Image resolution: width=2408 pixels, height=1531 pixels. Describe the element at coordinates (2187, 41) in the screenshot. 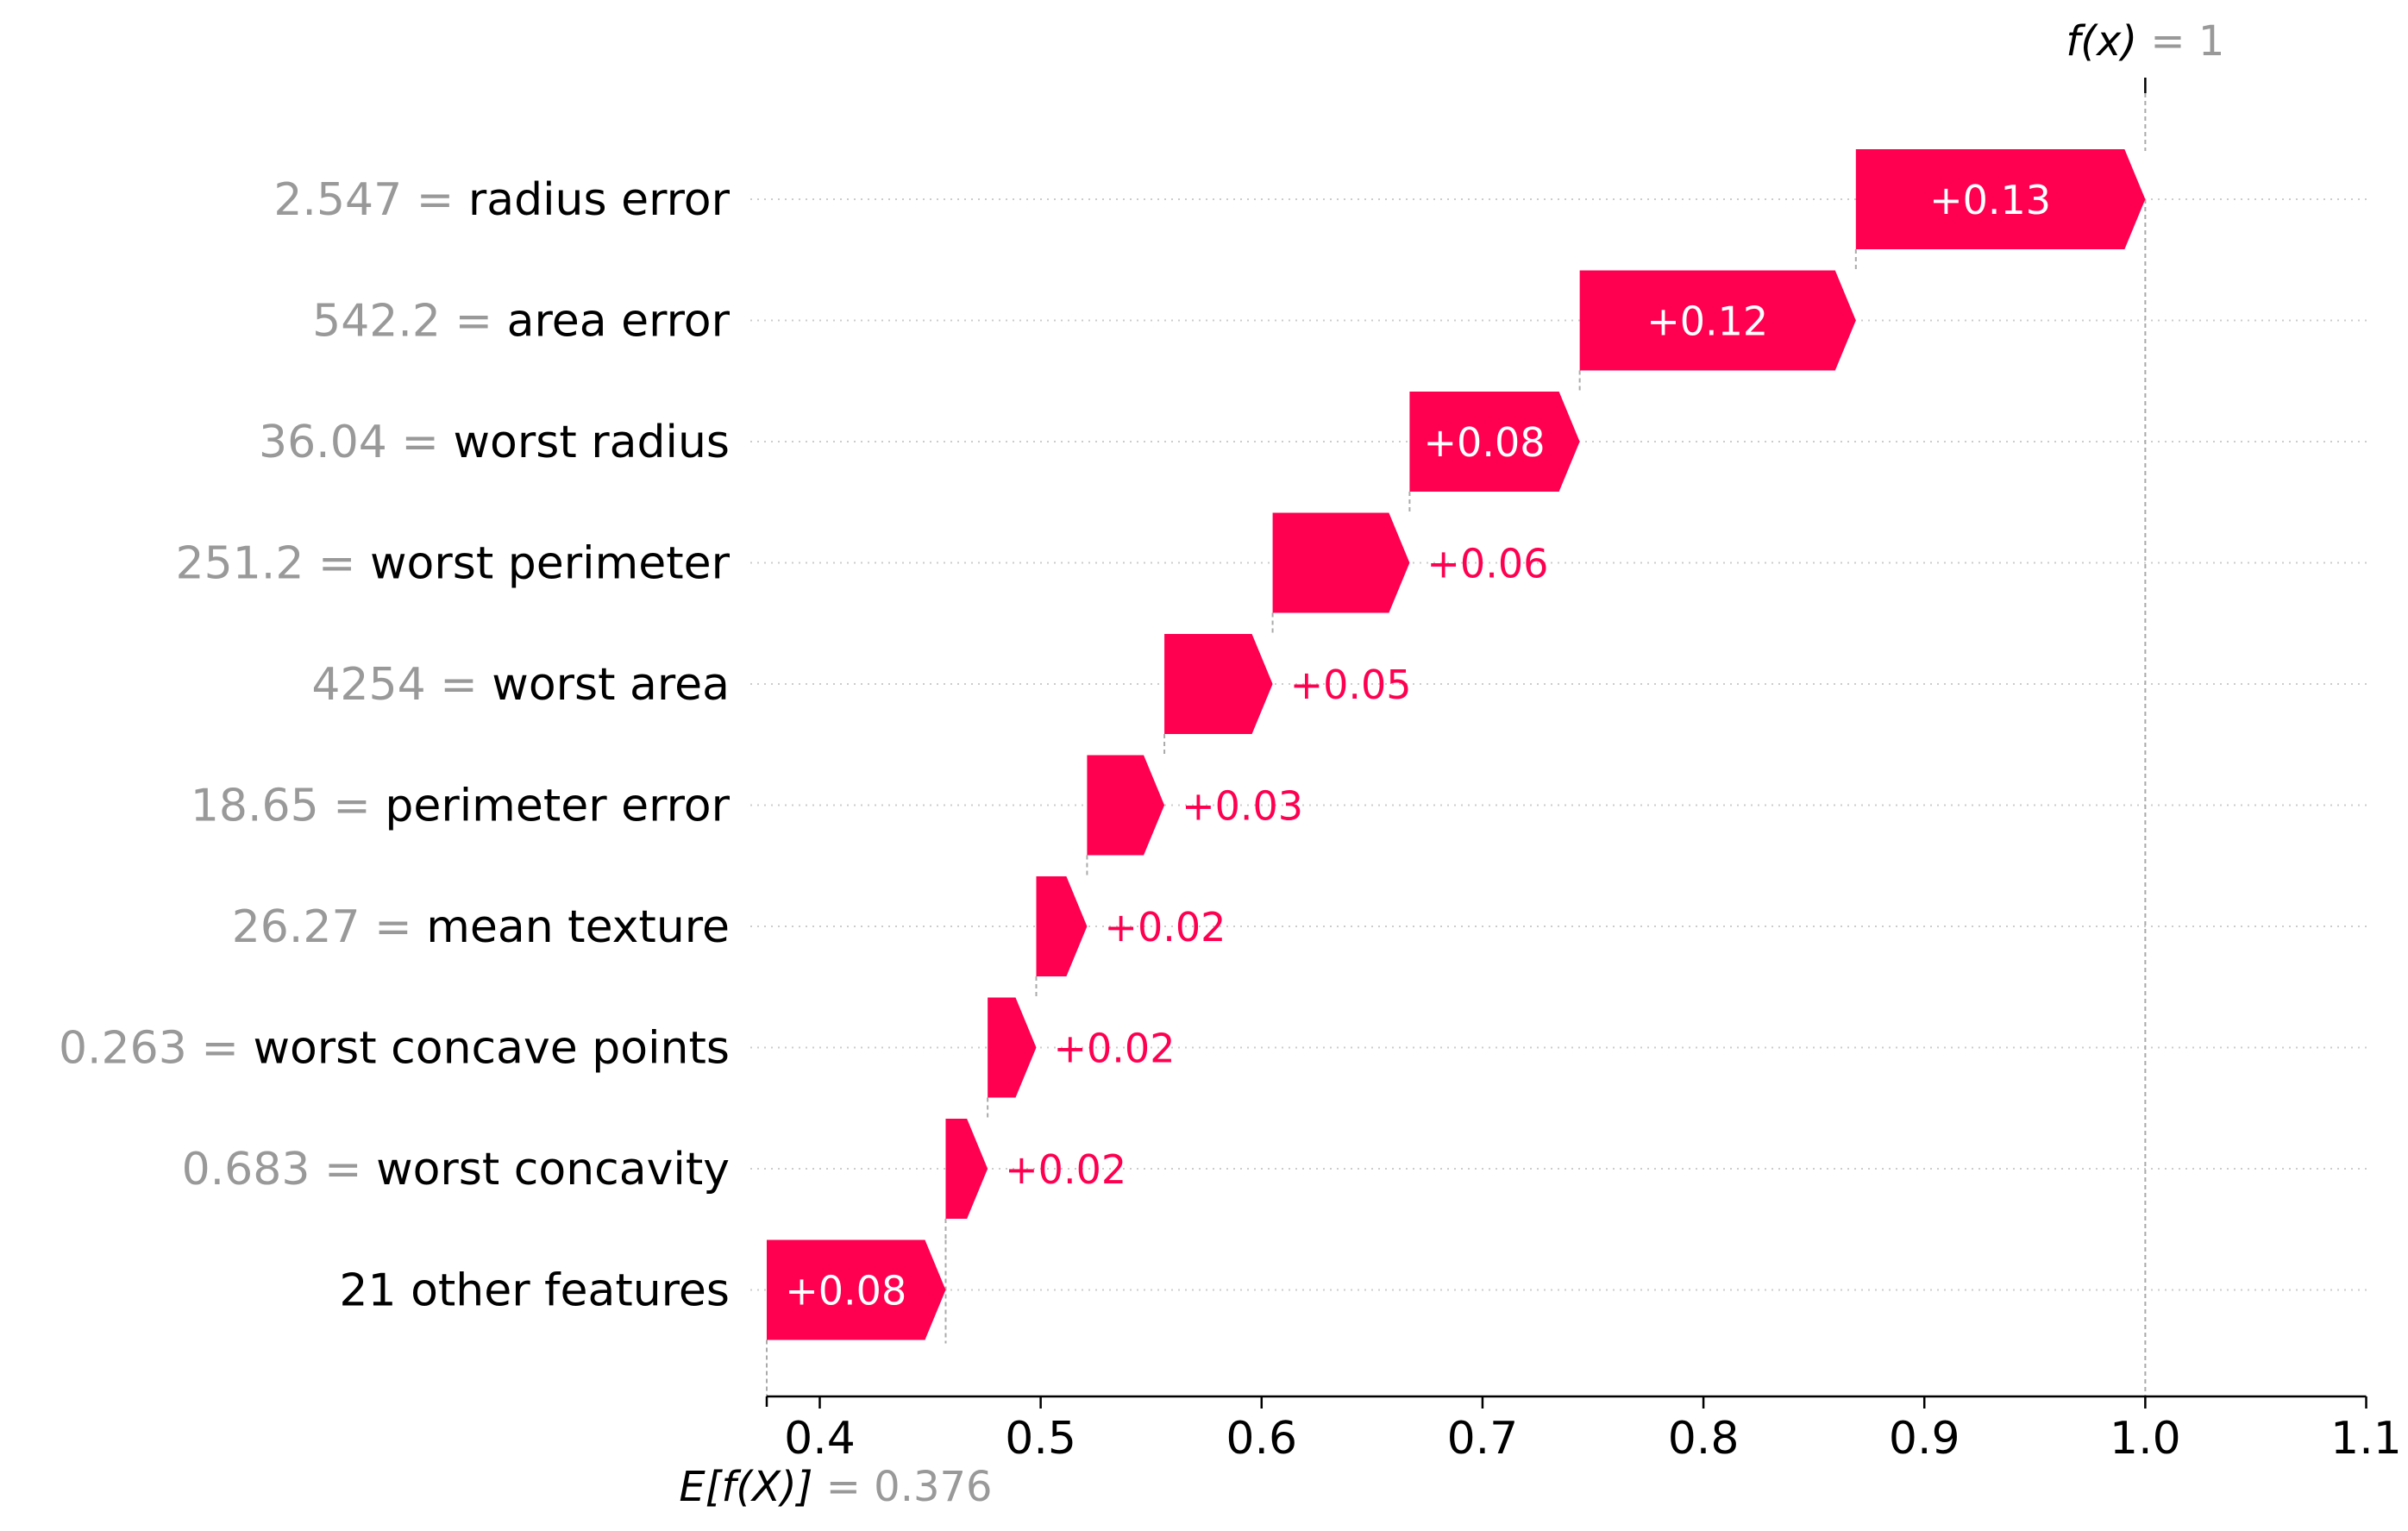

I see `output-value: = 1` at that location.